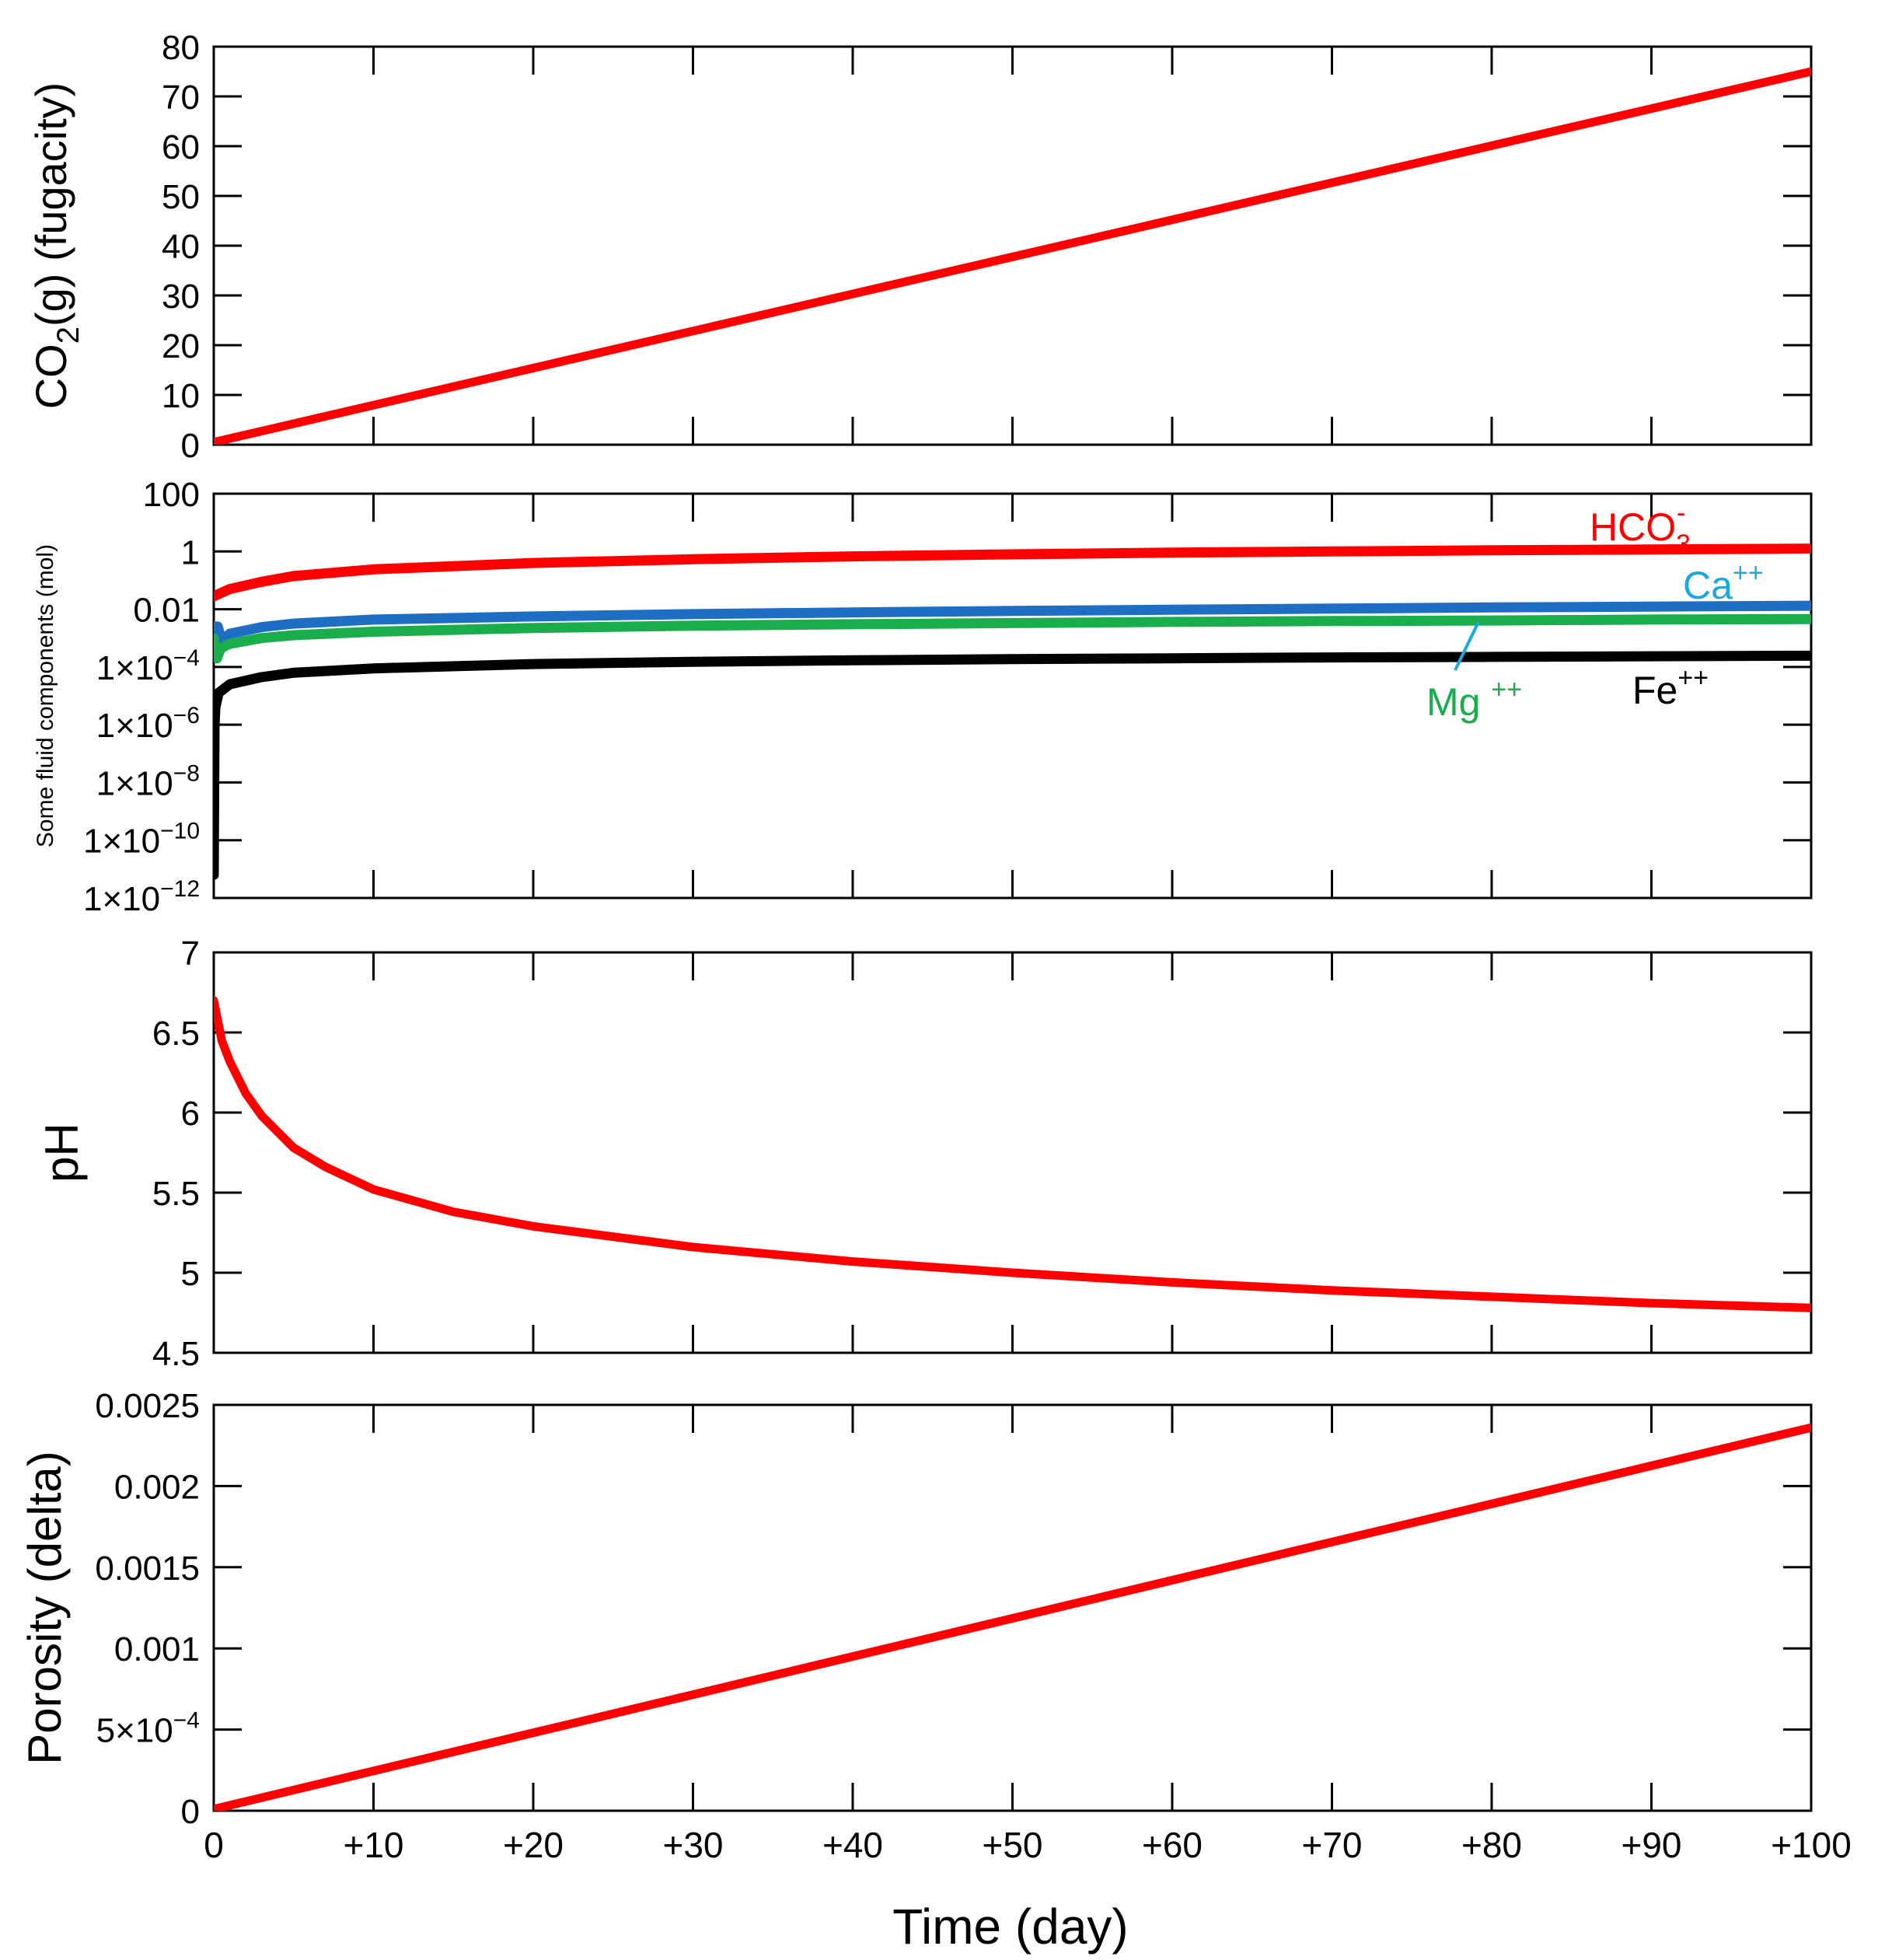 This screenshot has width=1878, height=1960. Describe the element at coordinates (181, 98) in the screenshot. I see `y-tick-label: 70` at that location.